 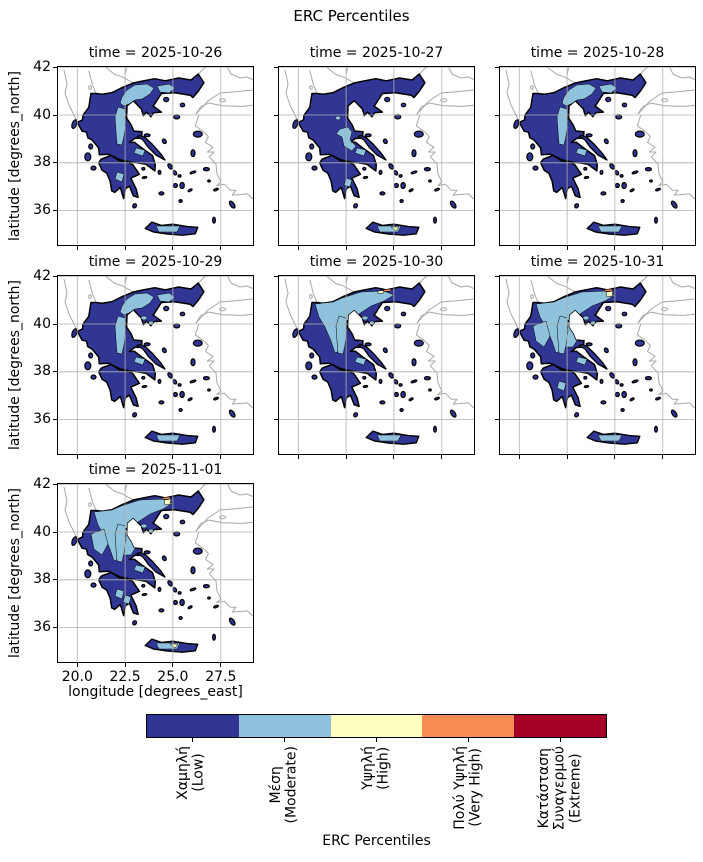 I want to click on colorbar-label-line: (Low), so click(x=199, y=773).